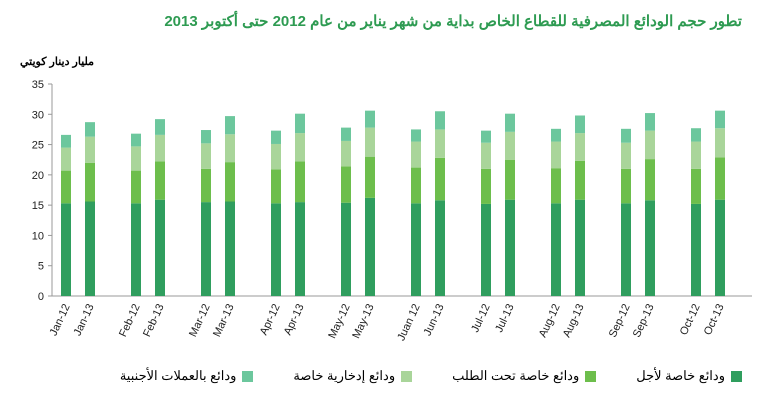 This screenshot has width=770, height=402. Describe the element at coordinates (505, 318) in the screenshot. I see `x-tick-label: Jul-13` at that location.